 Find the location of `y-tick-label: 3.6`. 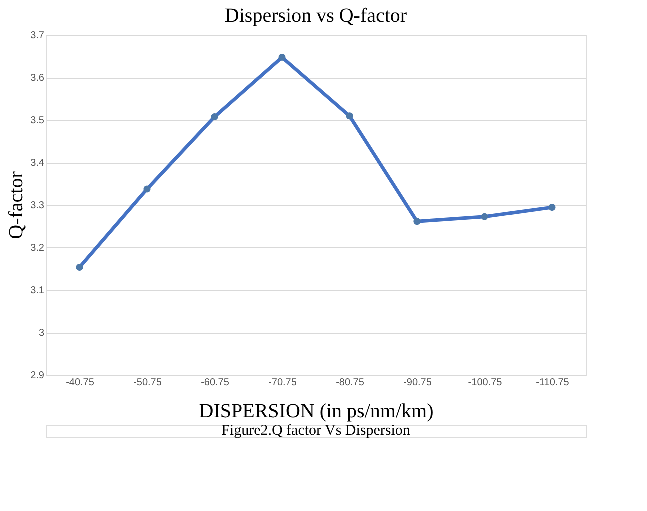

y-tick-label: 3.6 is located at coordinates (37, 78).